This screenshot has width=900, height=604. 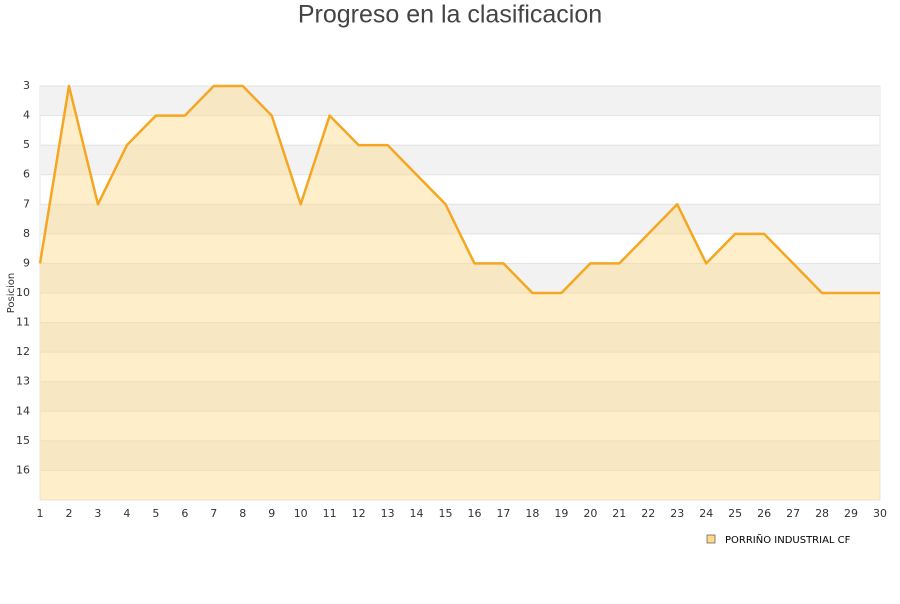 I want to click on y-axis-label: Posicion, so click(x=11, y=293).